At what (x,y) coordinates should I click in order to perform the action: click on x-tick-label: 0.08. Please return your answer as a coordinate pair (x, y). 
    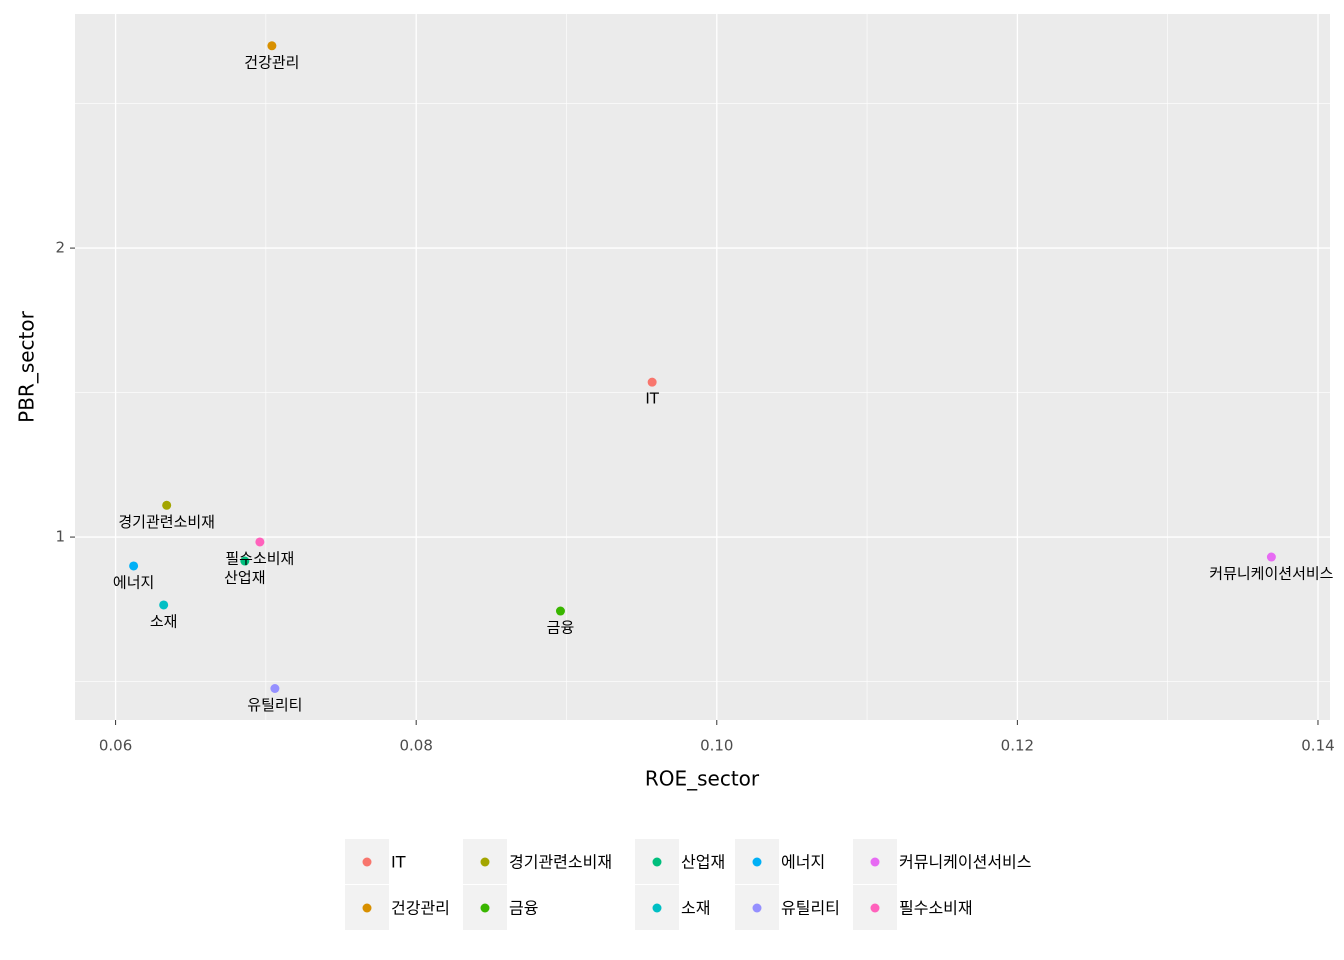
    Looking at the image, I should click on (415, 746).